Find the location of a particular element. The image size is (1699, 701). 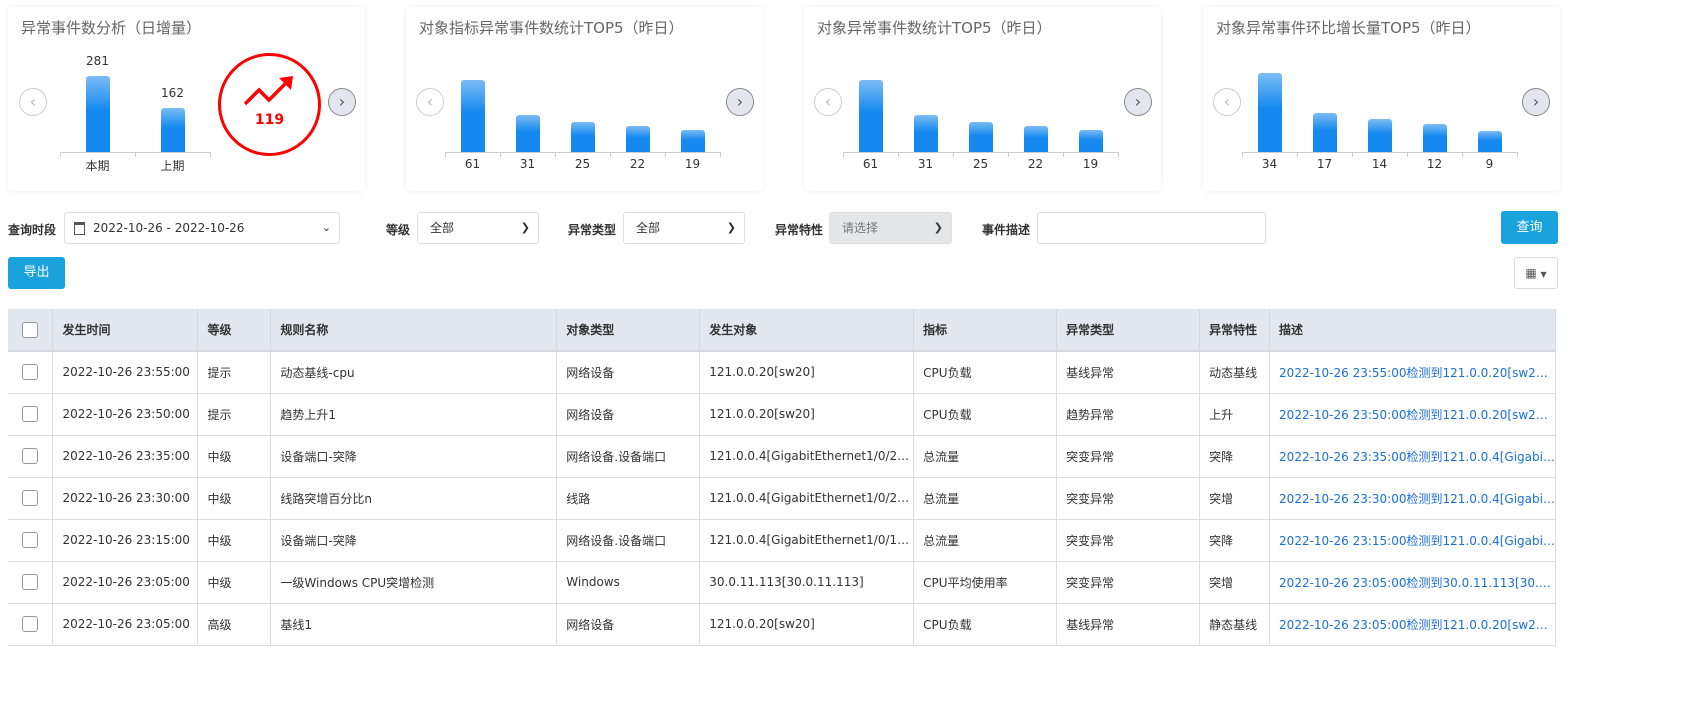

column-toggle-button: ▦ ▼ is located at coordinates (1536, 273).